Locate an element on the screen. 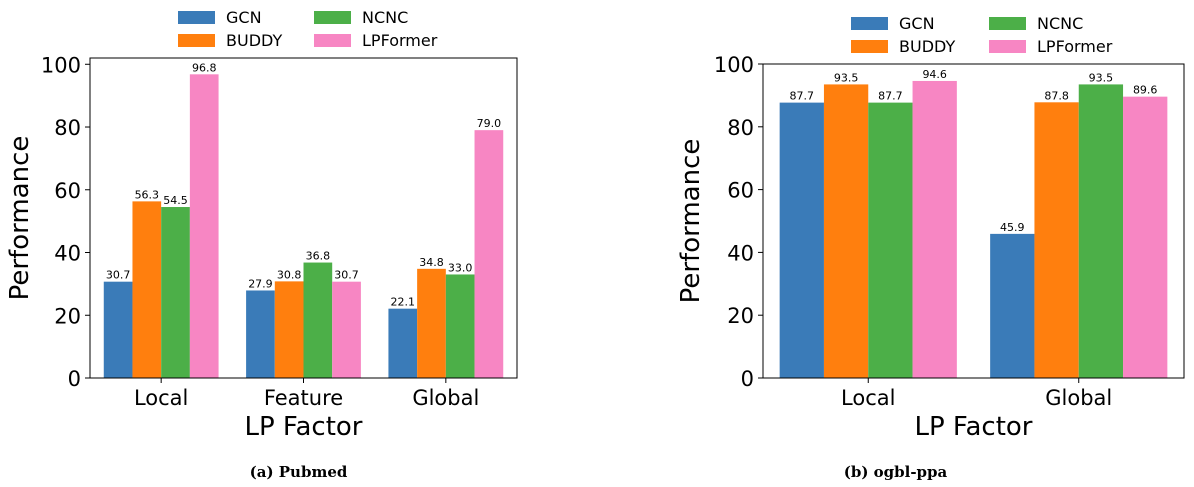 This screenshot has width=1194, height=487. bar-value-label: 94.6 is located at coordinates (934, 74).